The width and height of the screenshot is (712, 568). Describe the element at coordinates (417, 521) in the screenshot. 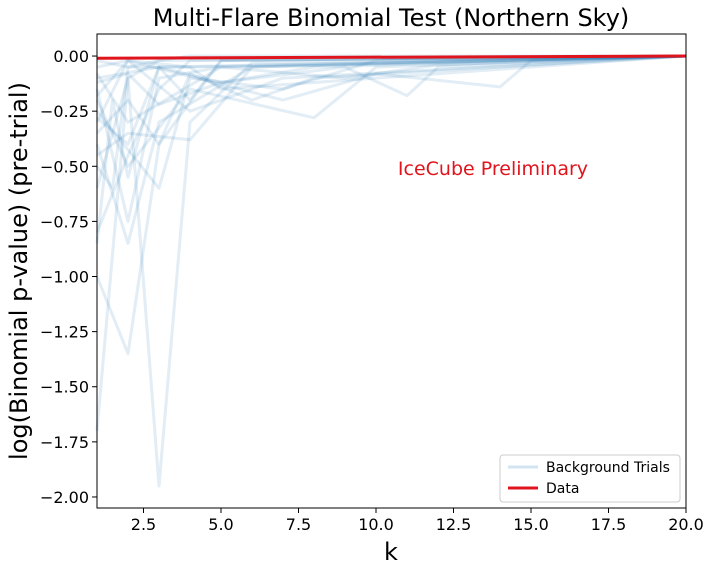

I see `x-axis: 2.5 5.0 7.5 10.0 12.5 15.0 17.5 20.0` at that location.